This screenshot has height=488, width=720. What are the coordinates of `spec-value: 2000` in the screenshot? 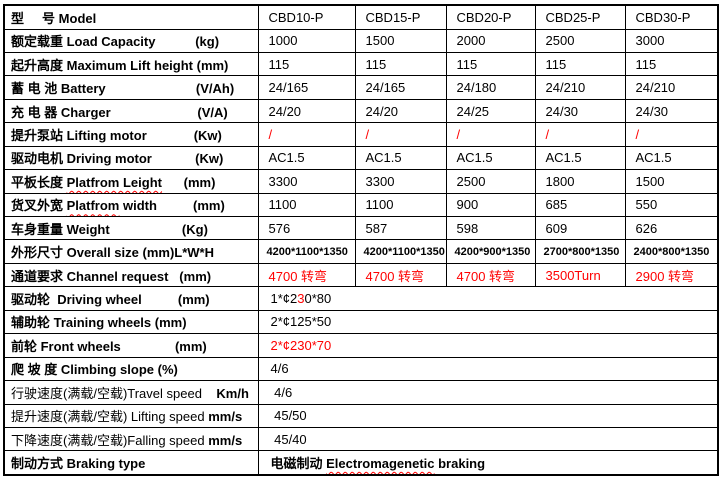 It's located at (490, 40).